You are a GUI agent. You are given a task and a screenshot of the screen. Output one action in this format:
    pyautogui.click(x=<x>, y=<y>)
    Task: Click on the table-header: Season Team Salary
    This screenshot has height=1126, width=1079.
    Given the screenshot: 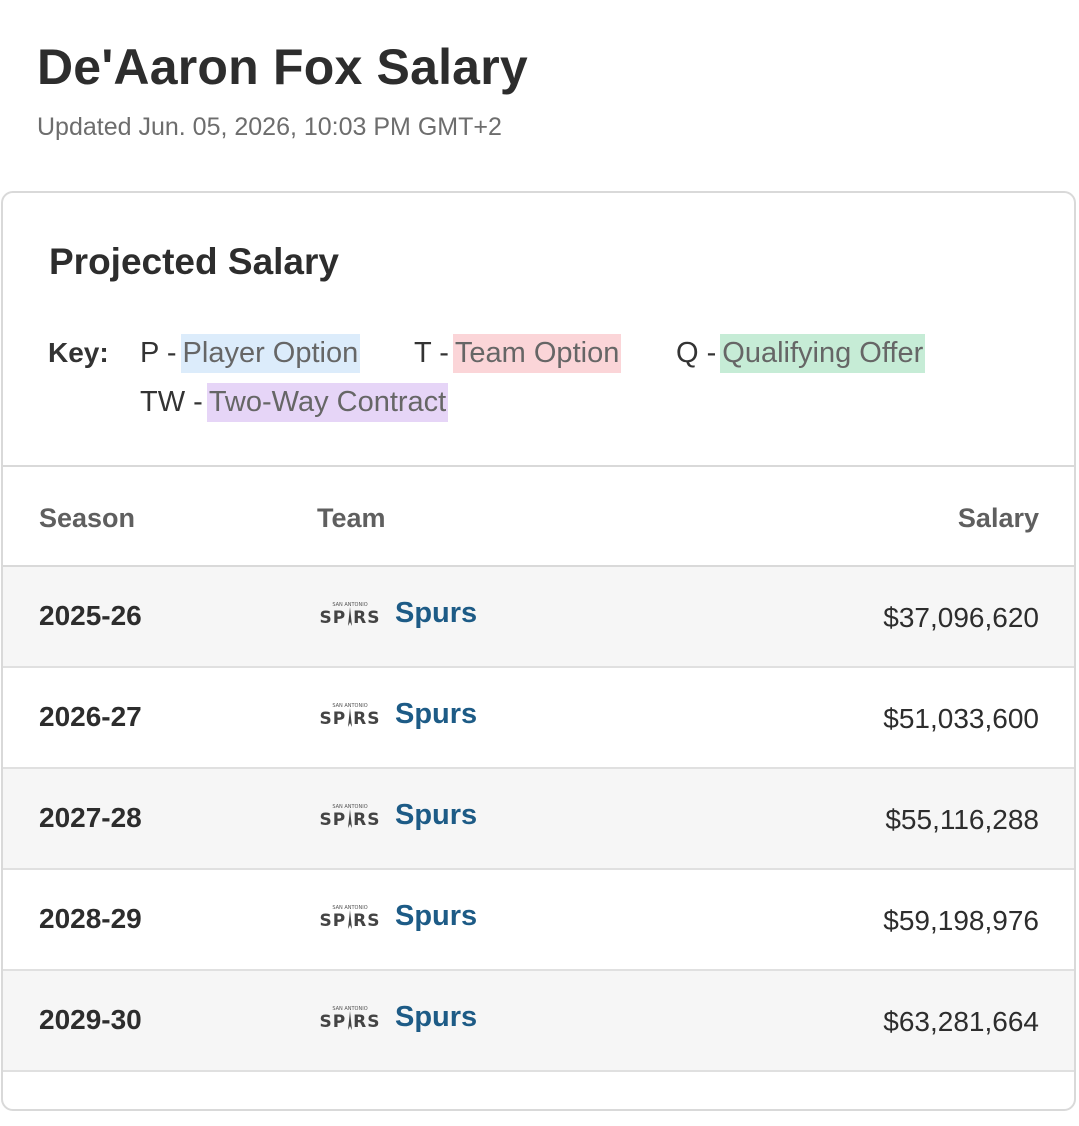 What is the action you would take?
    pyautogui.click(x=538, y=517)
    